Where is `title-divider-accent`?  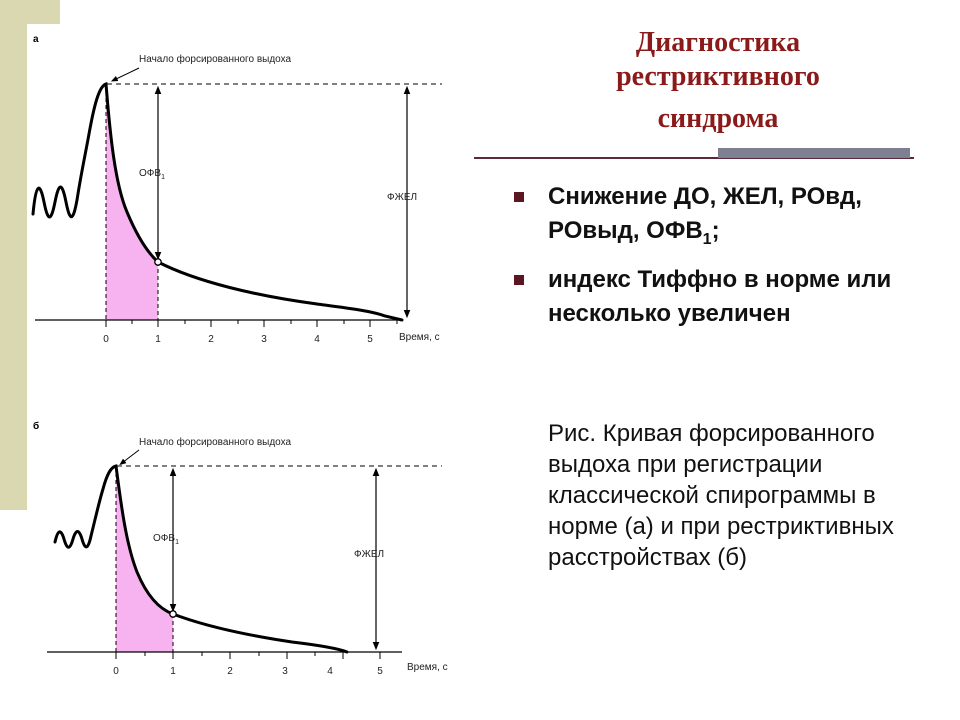 title-divider-accent is located at coordinates (814, 153).